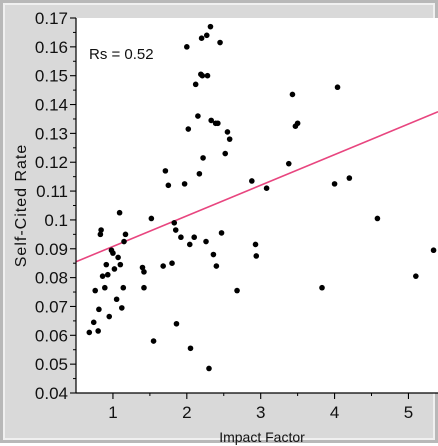 Image resolution: width=438 pixels, height=446 pixels. I want to click on y-tick-label: 0.1, so click(56, 220).